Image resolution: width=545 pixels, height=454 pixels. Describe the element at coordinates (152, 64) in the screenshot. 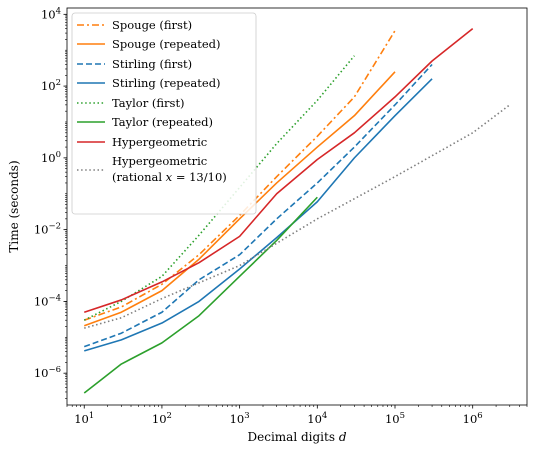

I see `legend-label-2: Stirling (first)` at that location.